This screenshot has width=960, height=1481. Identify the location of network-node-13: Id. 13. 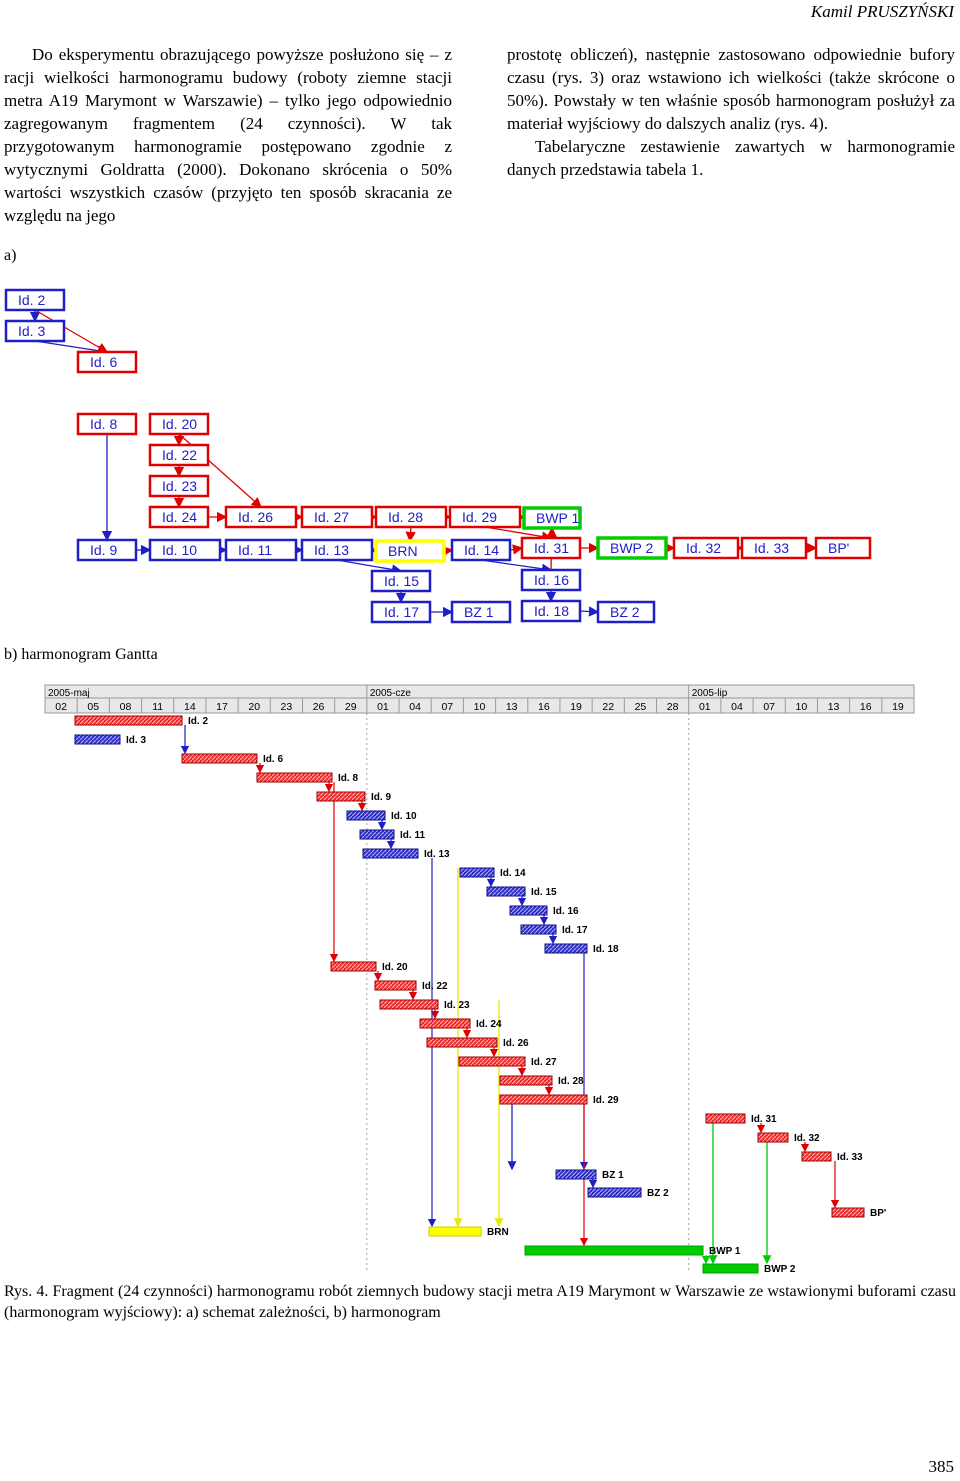
(337, 550).